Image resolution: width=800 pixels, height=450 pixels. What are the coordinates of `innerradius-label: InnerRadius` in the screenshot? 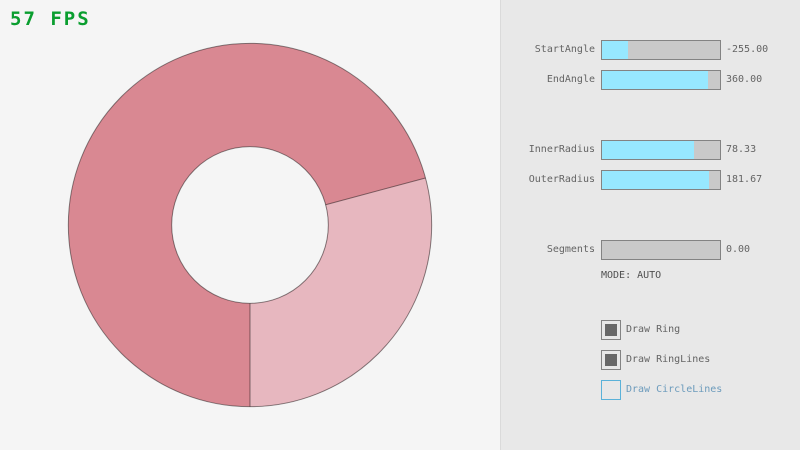 It's located at (561, 149).